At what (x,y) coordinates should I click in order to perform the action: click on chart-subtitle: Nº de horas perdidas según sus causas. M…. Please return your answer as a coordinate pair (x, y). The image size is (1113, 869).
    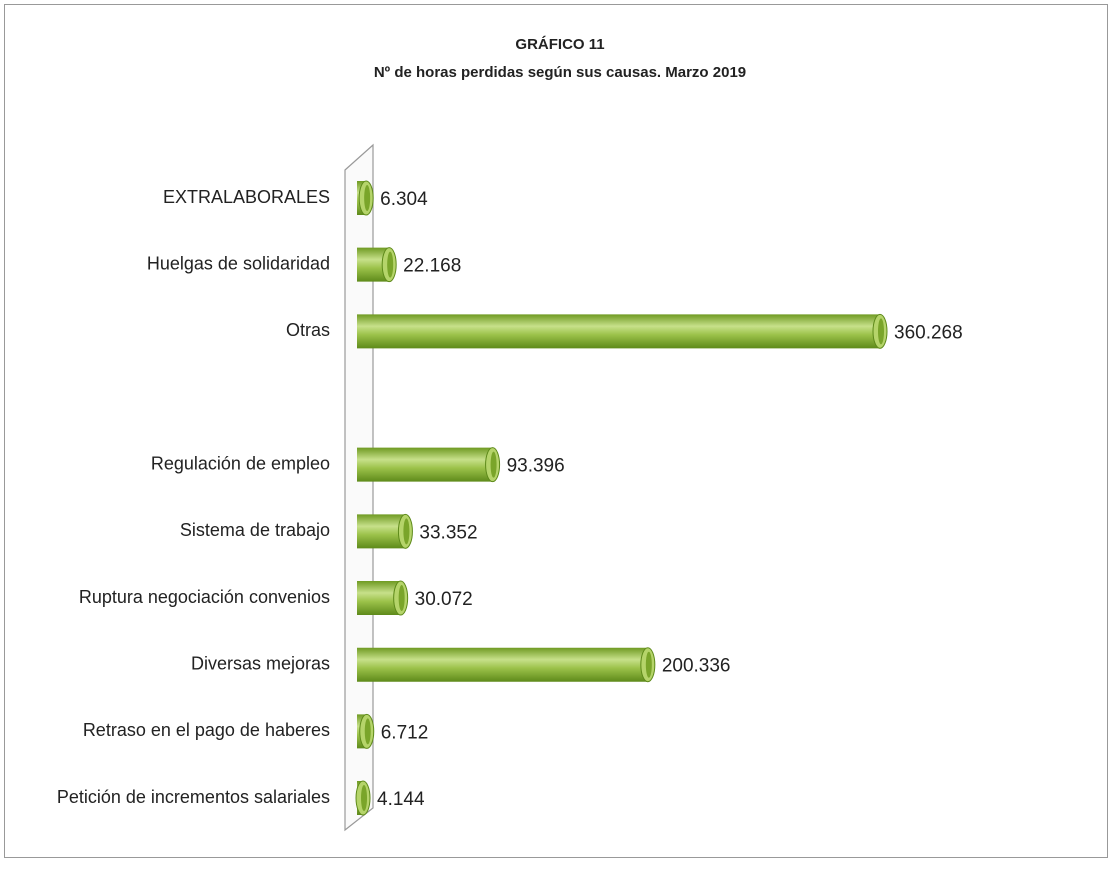
    Looking at the image, I should click on (560, 72).